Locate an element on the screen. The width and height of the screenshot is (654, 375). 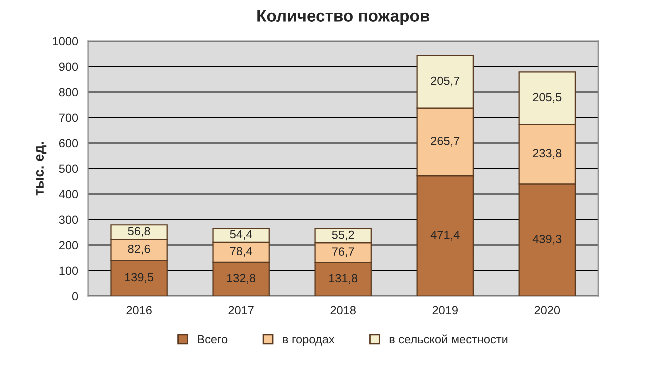
x-tick-label: 2016 is located at coordinates (139, 310).